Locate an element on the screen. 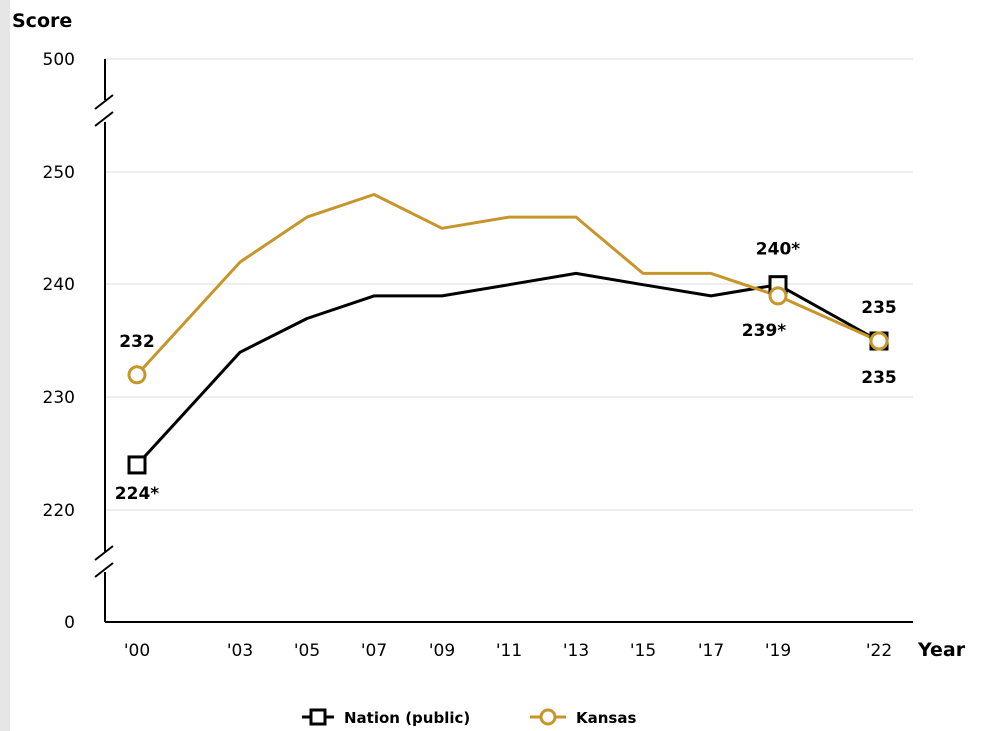  x-tick-label: '11 is located at coordinates (509, 651).